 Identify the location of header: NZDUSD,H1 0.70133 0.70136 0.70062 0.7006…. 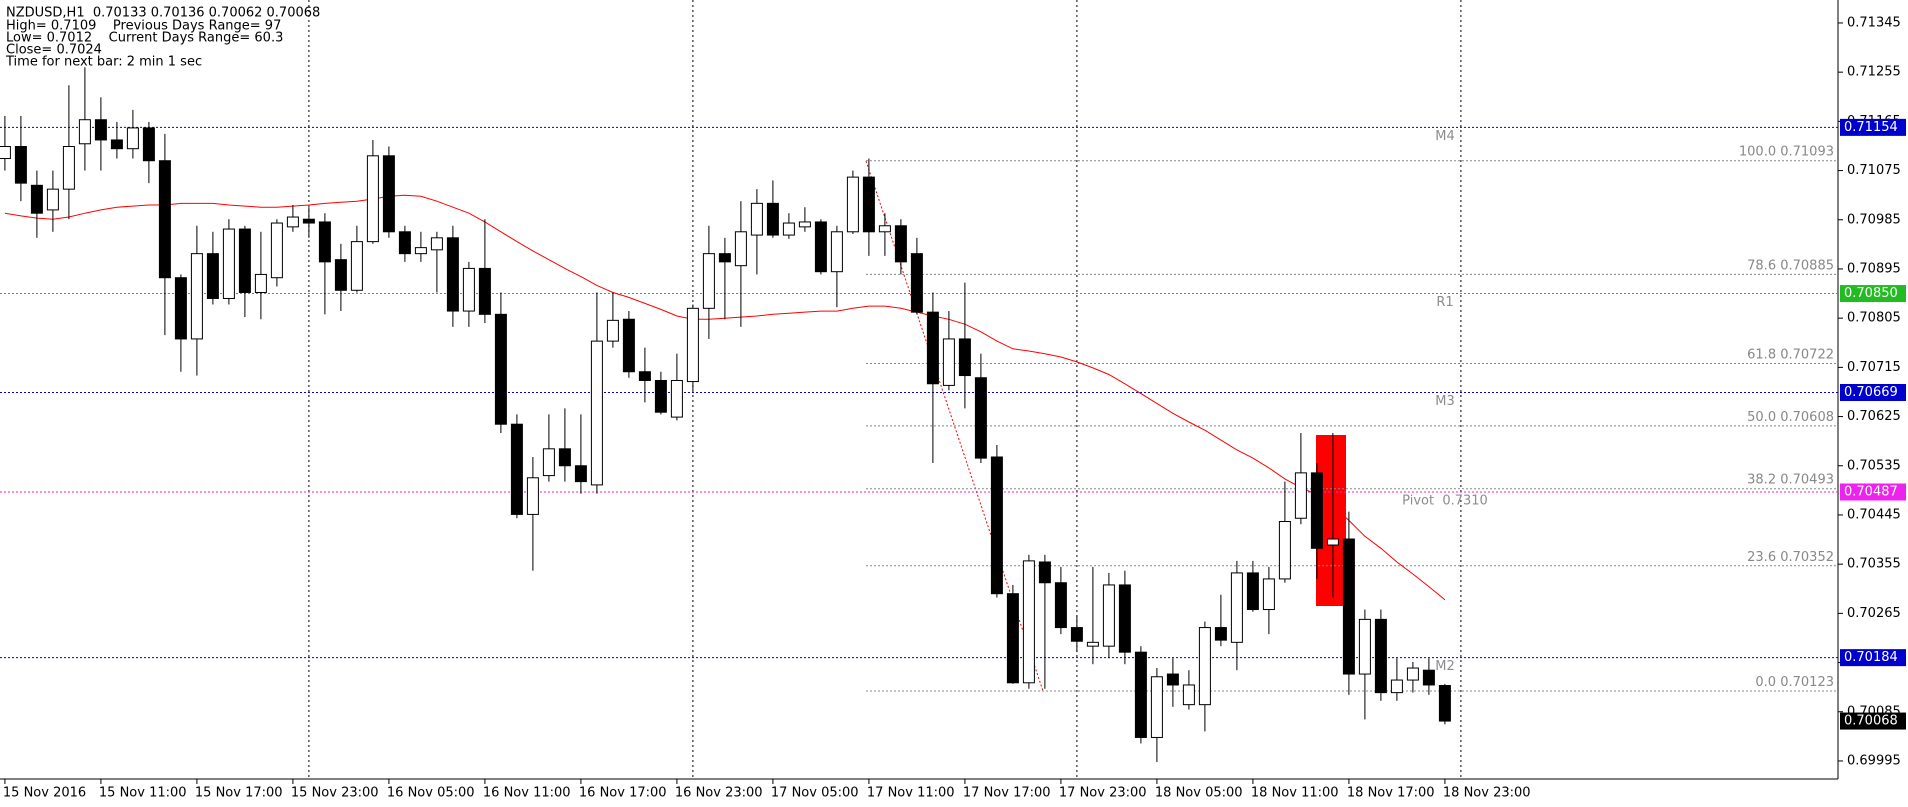
(162, 38).